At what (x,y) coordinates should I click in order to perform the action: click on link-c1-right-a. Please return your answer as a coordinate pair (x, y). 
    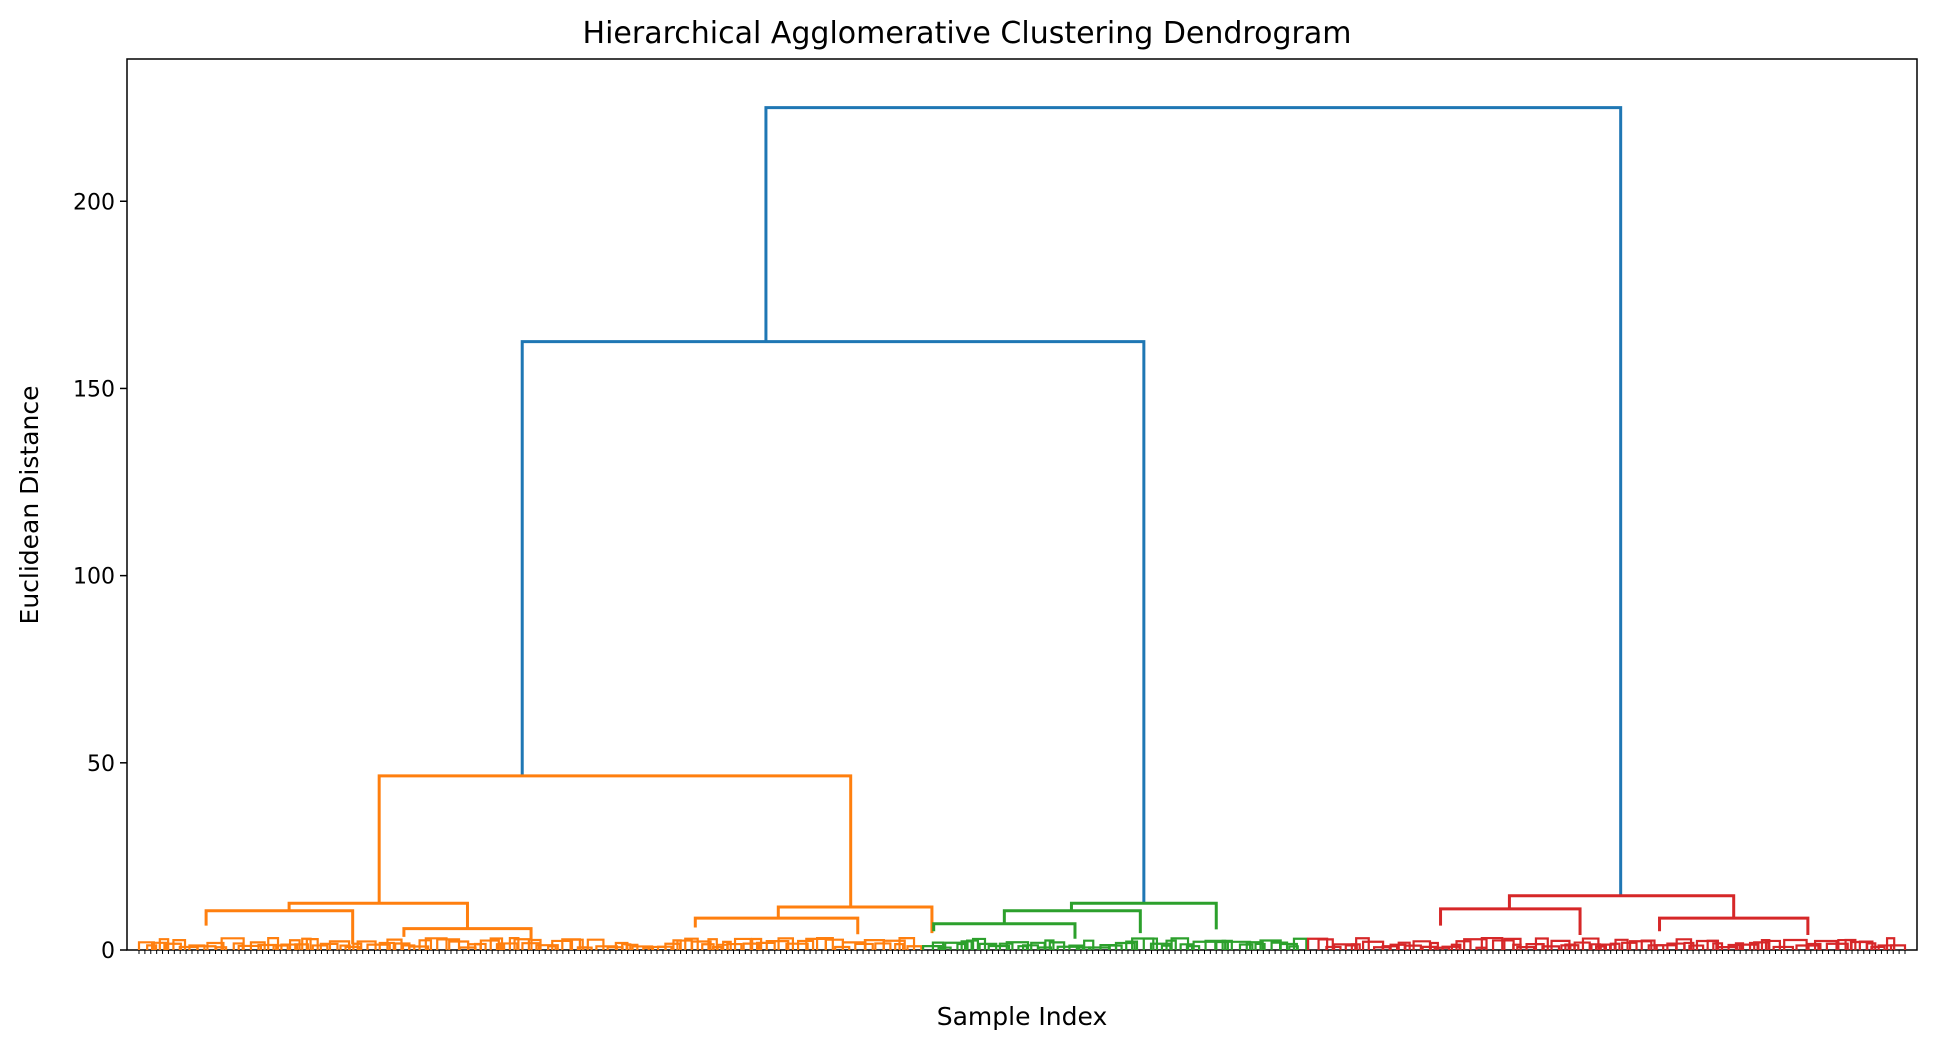
    Looking at the image, I should click on (776, 925).